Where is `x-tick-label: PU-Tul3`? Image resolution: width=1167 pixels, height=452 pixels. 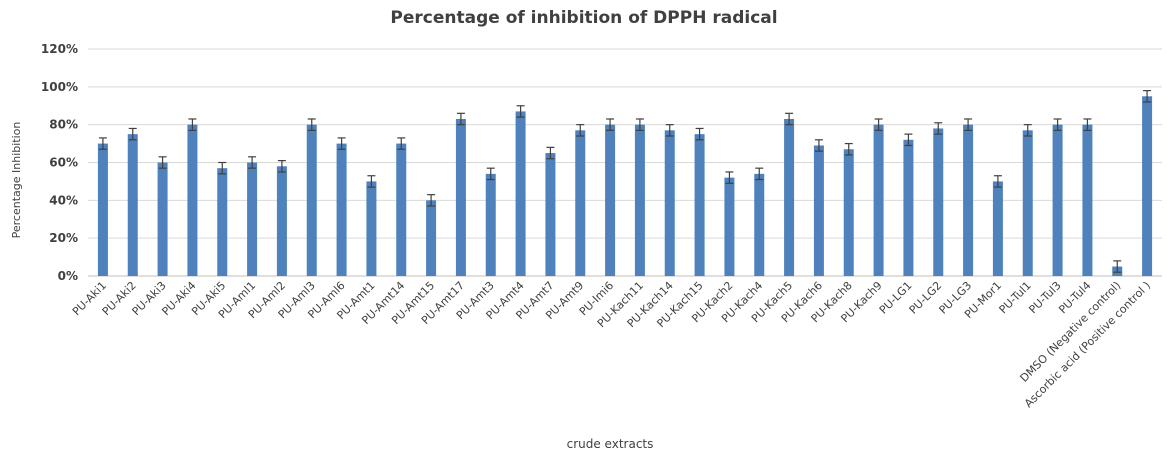
x-tick-label: PU-Tul3 is located at coordinates (1044, 297).